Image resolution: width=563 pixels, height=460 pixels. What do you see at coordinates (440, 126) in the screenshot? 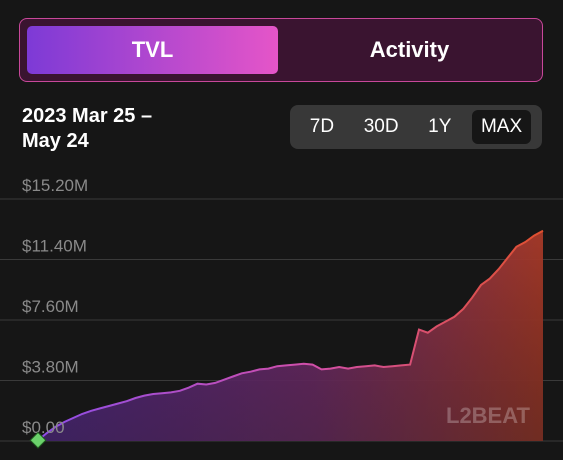
I see `range-1y-button: 1Y` at bounding box center [440, 126].